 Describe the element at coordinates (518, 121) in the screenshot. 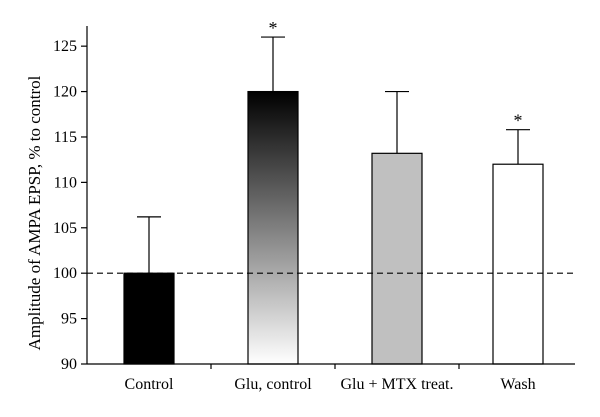

I see `significance-marker-3: *` at that location.